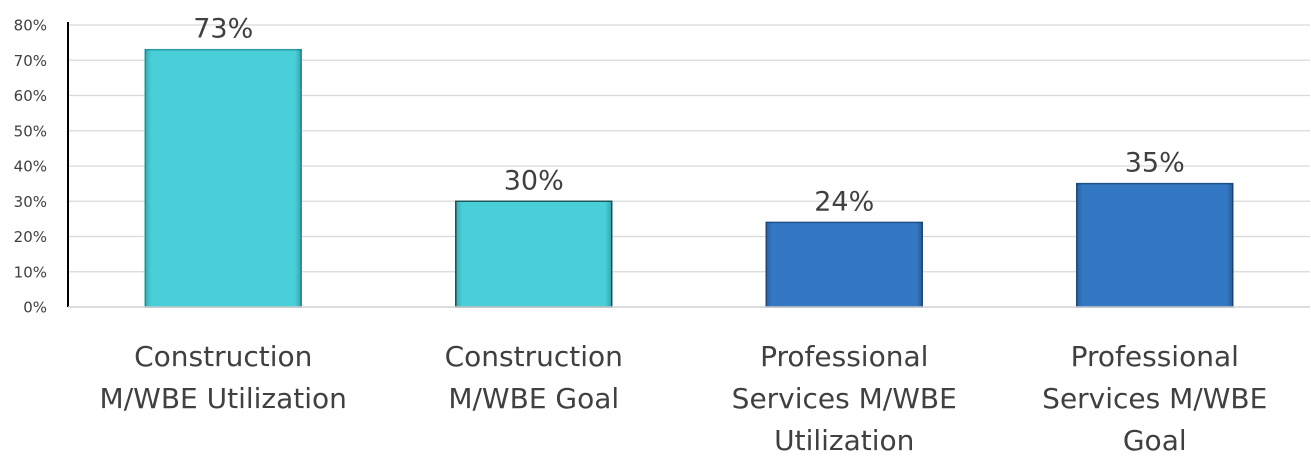  I want to click on data-label: 35%, so click(1155, 163).